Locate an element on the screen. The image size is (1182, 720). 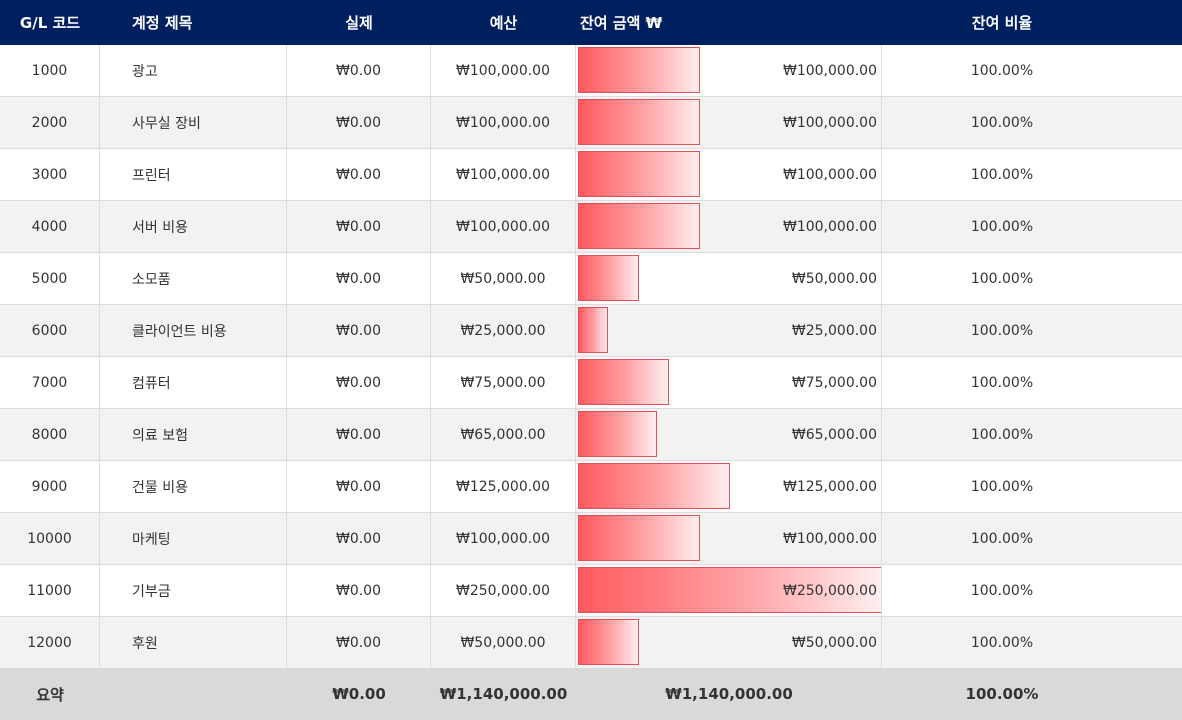
account-title-cell: 클라이언트 비용 is located at coordinates (193, 330).